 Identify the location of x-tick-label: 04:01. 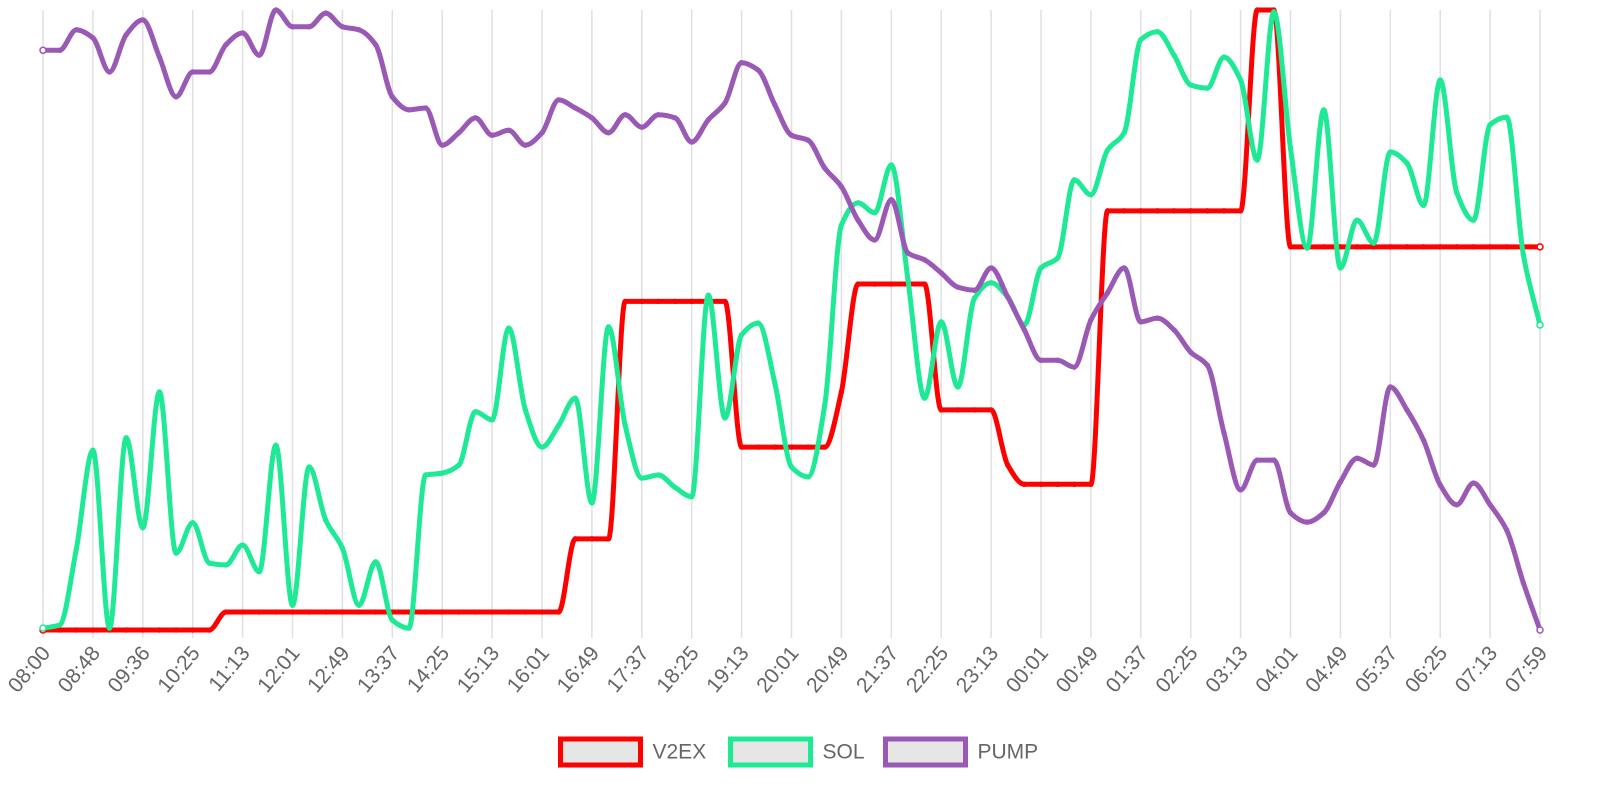
(1276, 669).